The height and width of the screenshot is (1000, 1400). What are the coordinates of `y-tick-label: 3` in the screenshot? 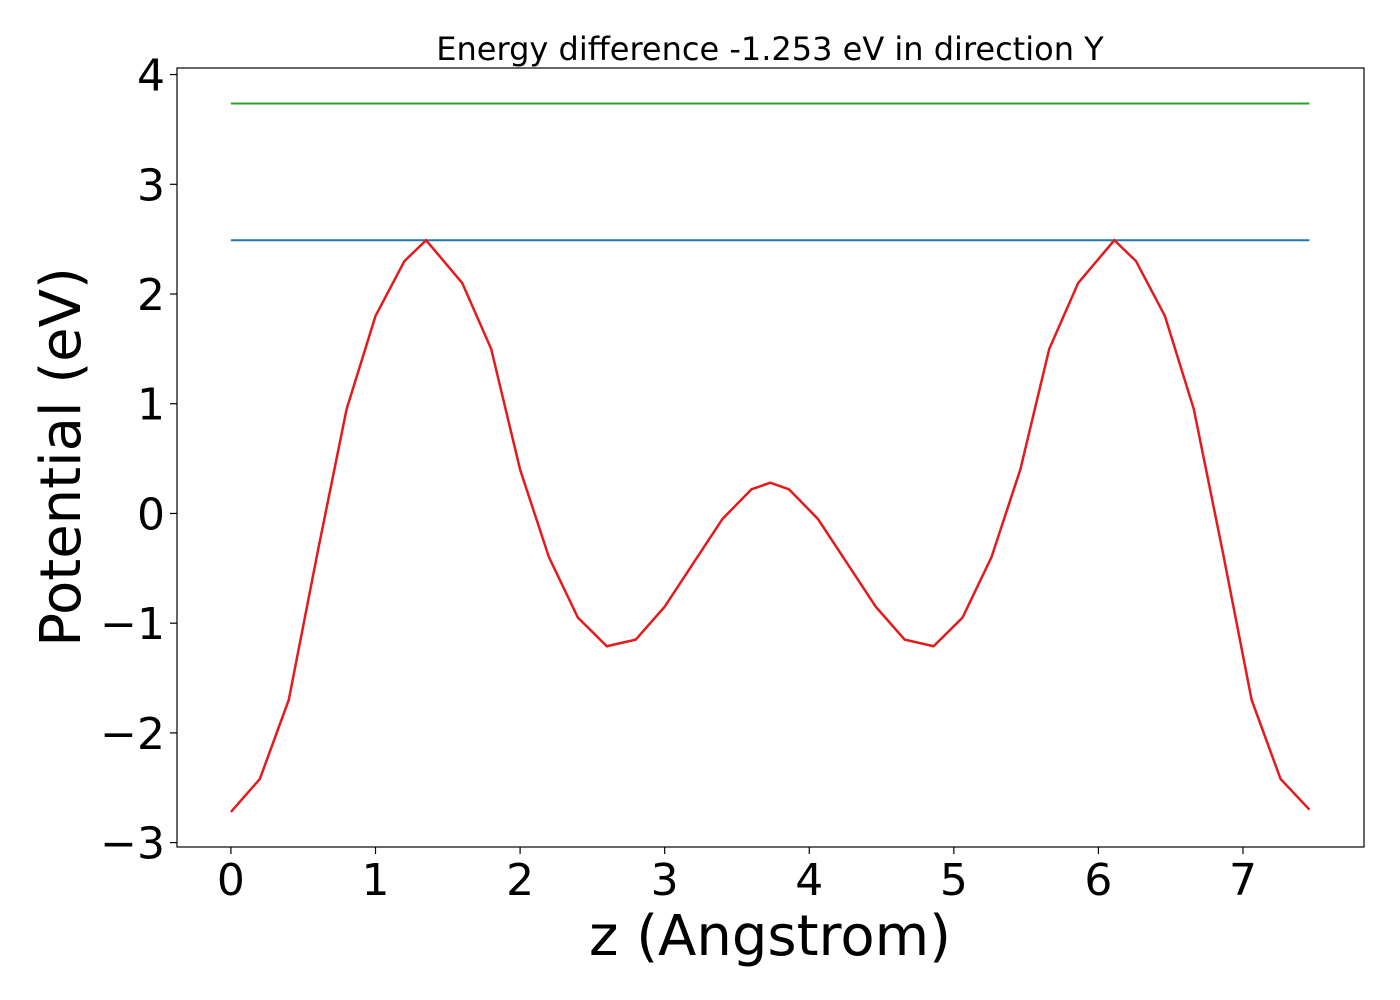 It's located at (151, 185).